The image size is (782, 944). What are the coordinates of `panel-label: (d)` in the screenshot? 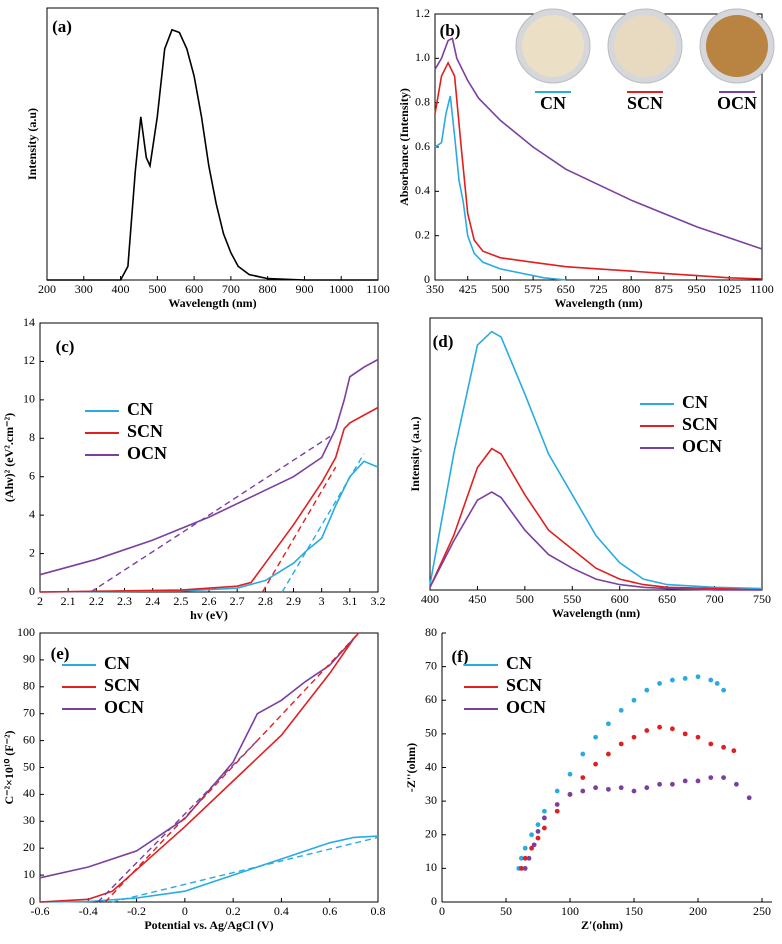 It's located at (443, 341).